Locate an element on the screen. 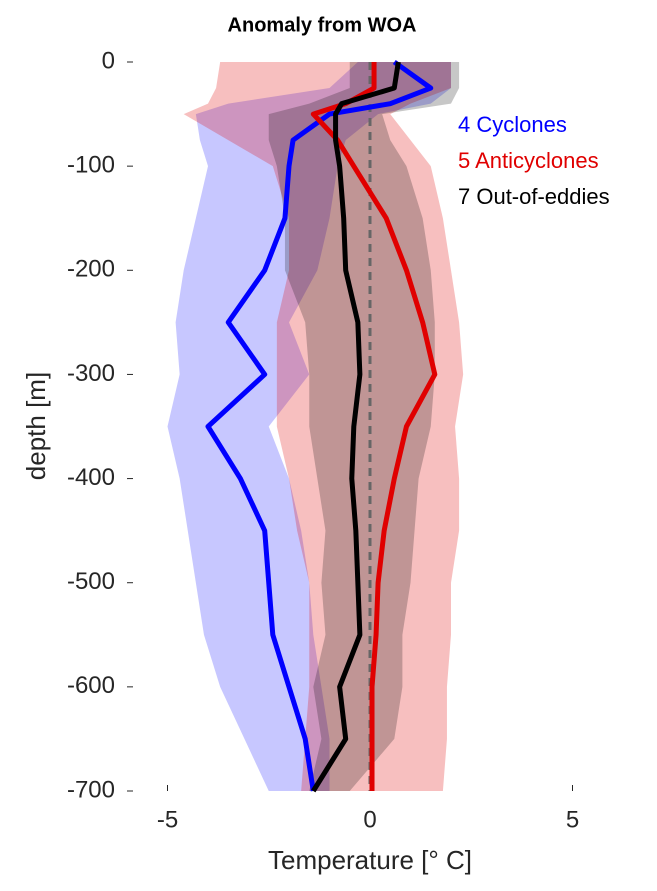  y-tick-label: -500 is located at coordinates (91, 581).